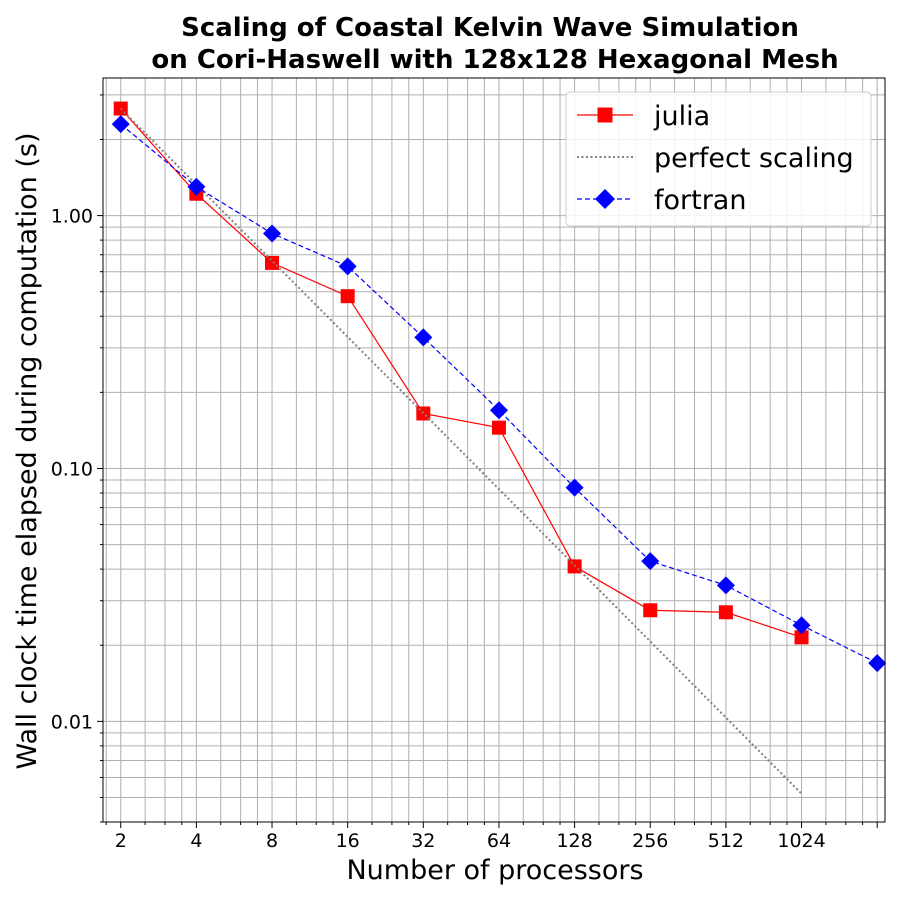  Describe the element at coordinates (423, 841) in the screenshot. I see `x-tick-label: 32` at that location.